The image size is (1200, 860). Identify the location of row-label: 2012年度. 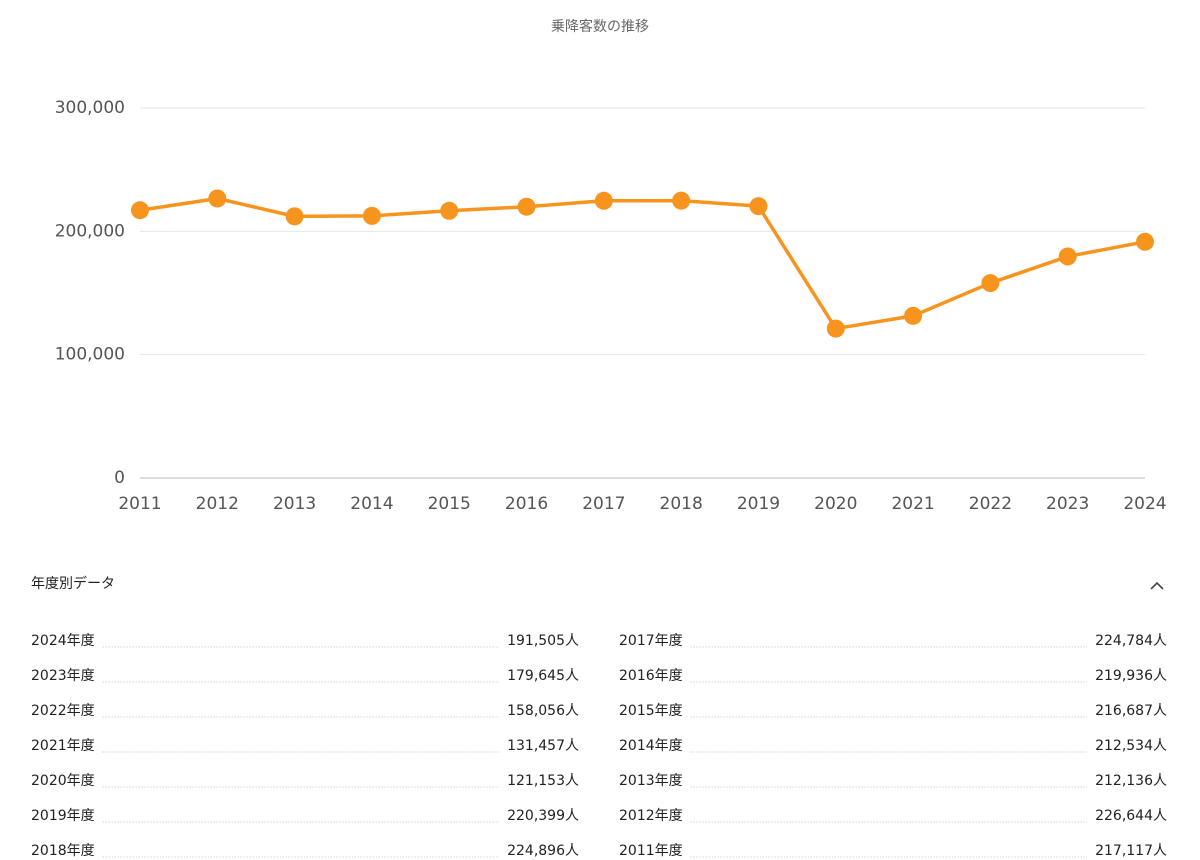
(651, 816).